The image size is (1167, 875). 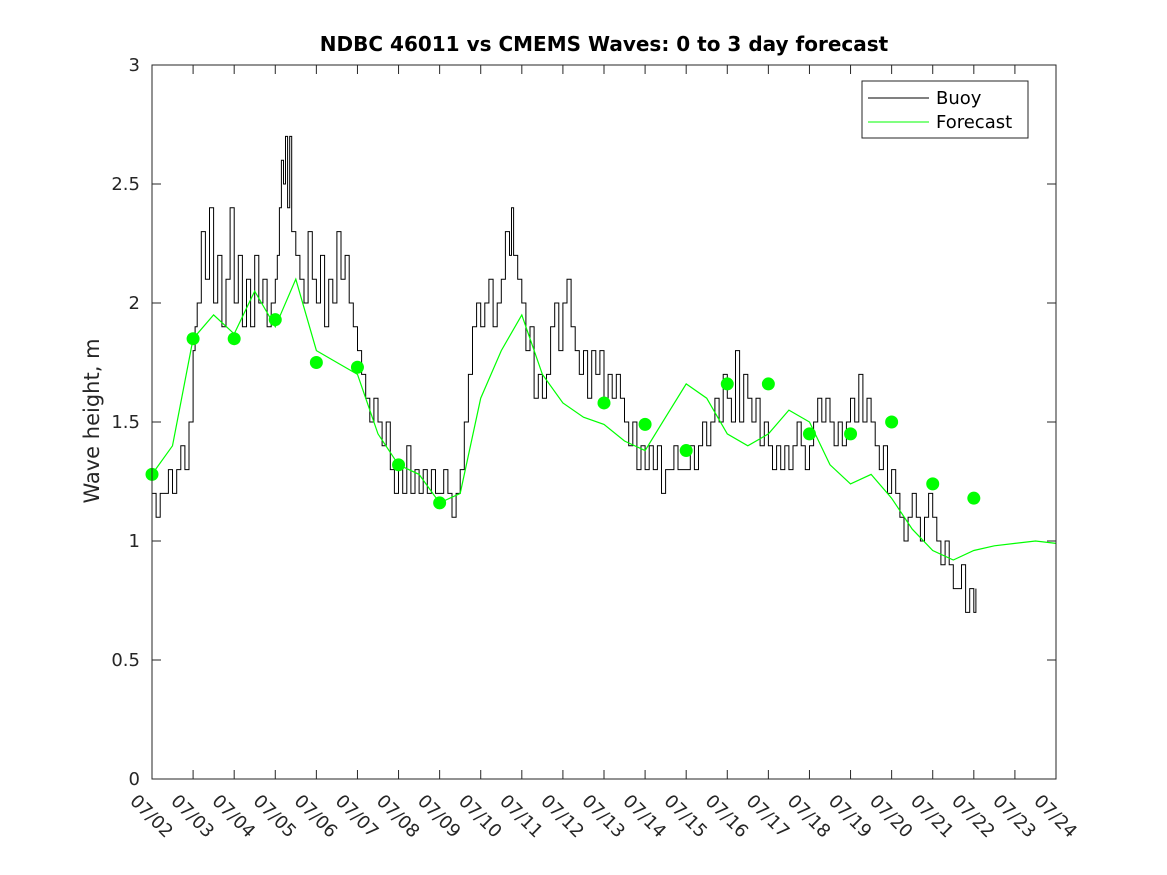 I want to click on x-tick-label: 07/17, so click(x=768, y=817).